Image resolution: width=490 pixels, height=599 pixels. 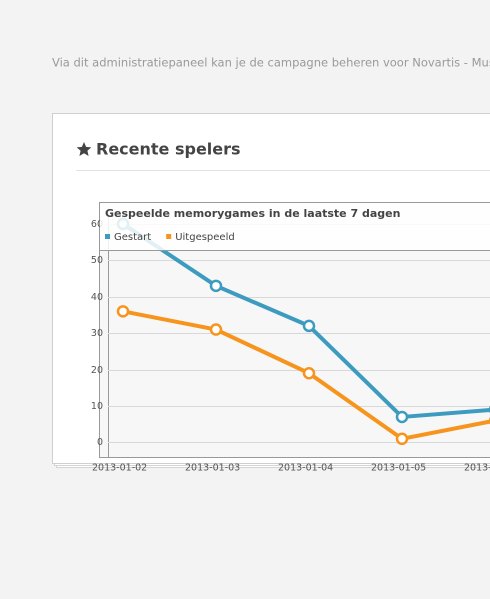 What do you see at coordinates (212, 468) in the screenshot?
I see `x-tick-label: 2013-01-03` at bounding box center [212, 468].